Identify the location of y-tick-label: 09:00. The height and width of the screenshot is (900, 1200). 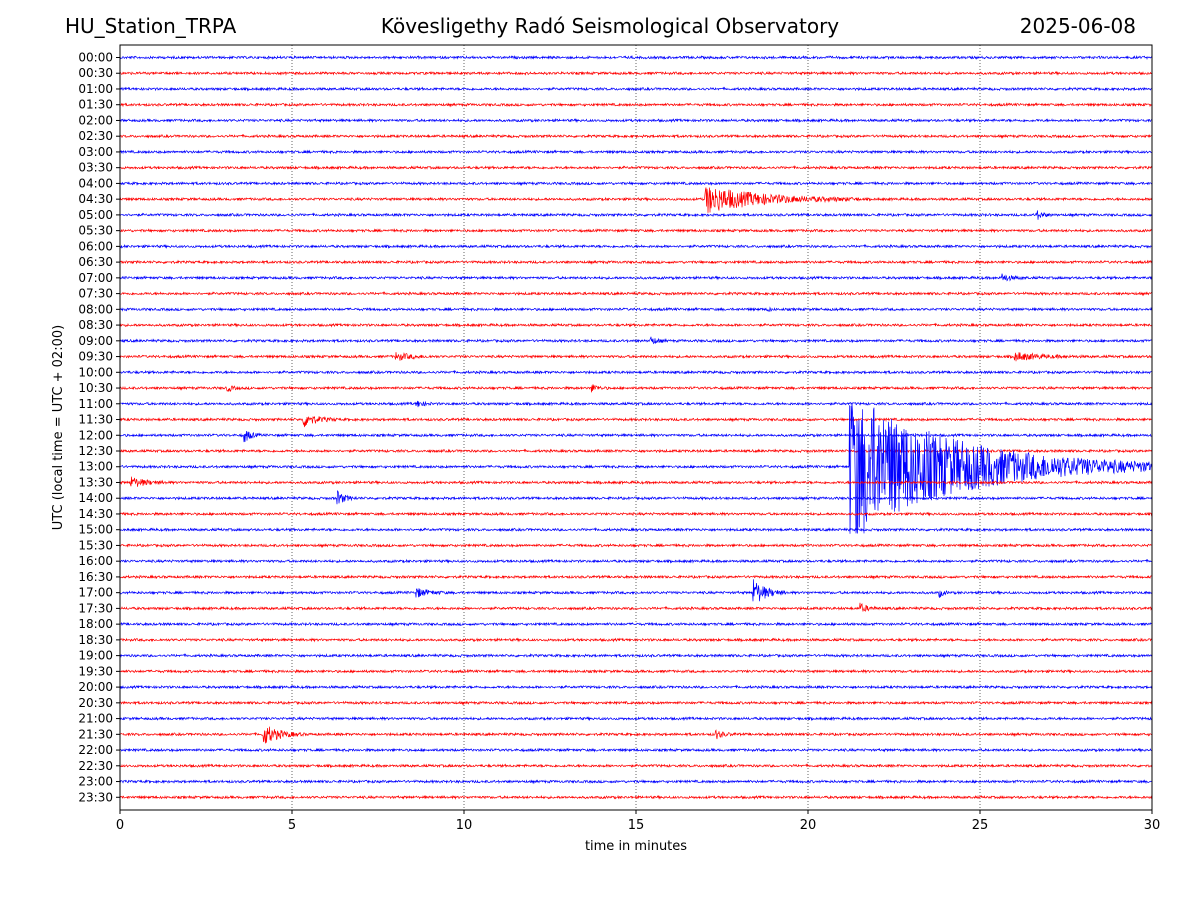
(95, 341).